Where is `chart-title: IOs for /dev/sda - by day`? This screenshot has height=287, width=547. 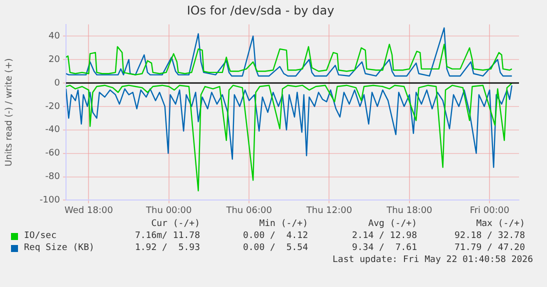
chart-title: IOs for /dev/sda - by day is located at coordinates (260, 10).